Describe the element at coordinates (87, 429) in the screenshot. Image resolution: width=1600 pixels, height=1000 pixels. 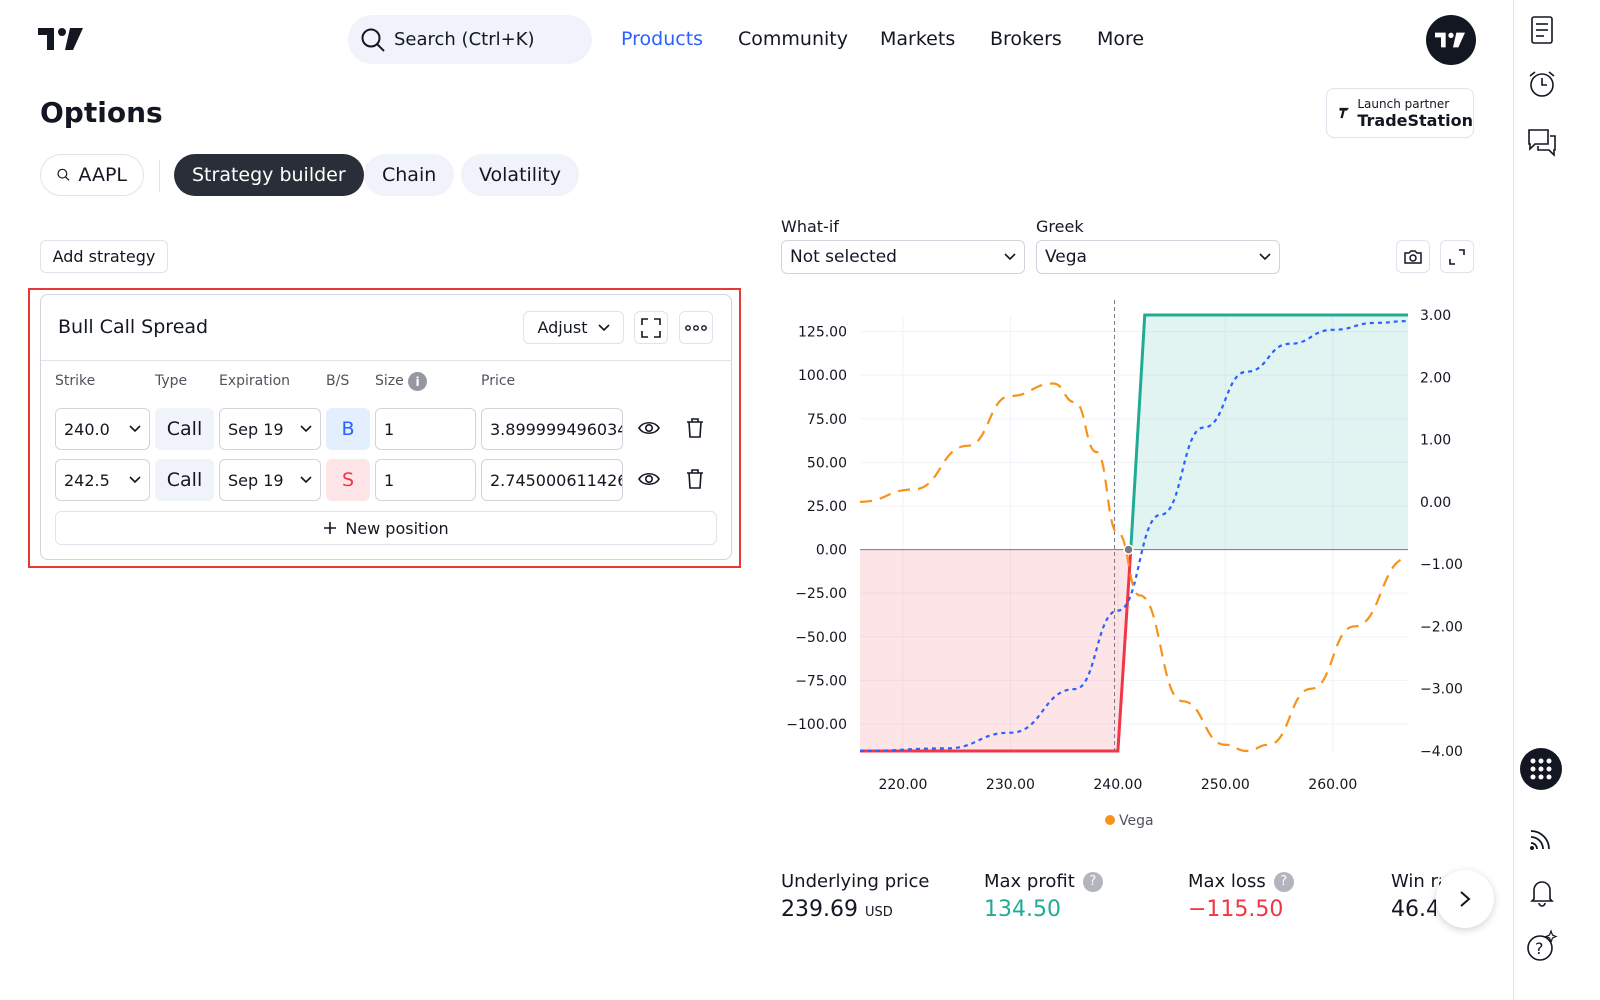
I see `strike-value: 240.0` at that location.